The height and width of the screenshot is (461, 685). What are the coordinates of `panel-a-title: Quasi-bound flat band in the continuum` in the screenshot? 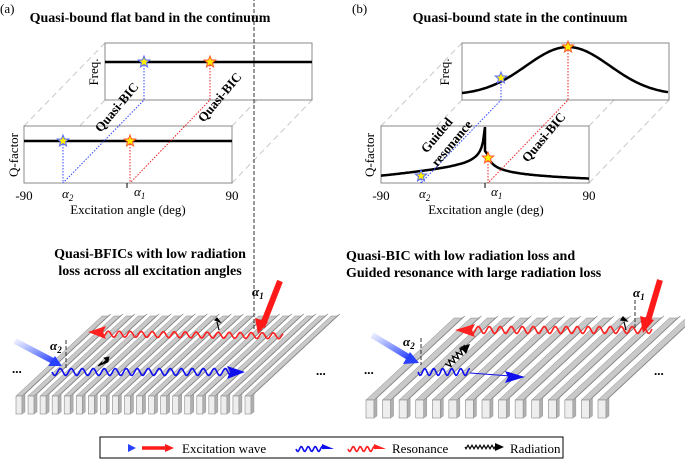 It's located at (150, 18).